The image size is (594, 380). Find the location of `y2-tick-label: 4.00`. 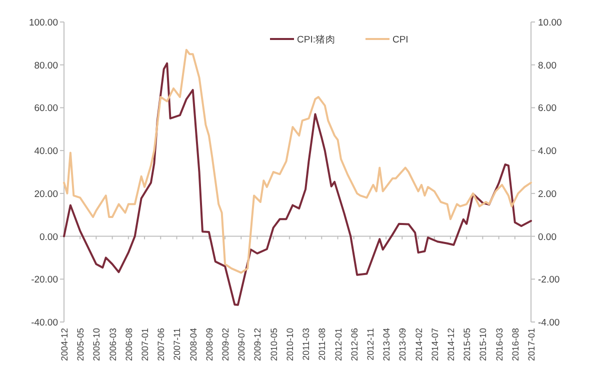

y2-tick-label: 4.00 is located at coordinates (547, 152).